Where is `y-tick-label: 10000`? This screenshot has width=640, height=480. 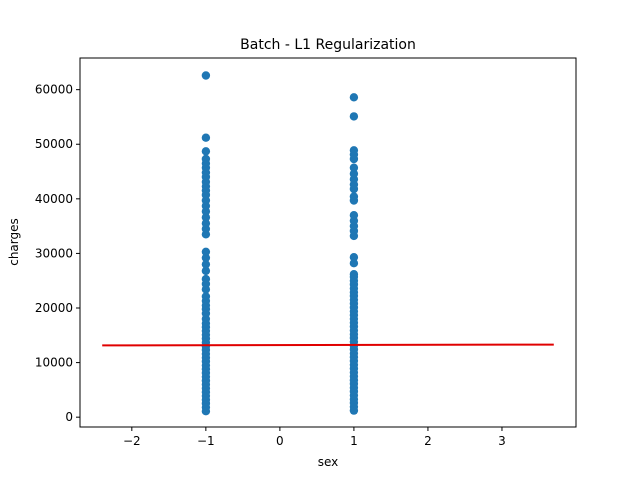
y-tick-label: 10000 is located at coordinates (54, 363).